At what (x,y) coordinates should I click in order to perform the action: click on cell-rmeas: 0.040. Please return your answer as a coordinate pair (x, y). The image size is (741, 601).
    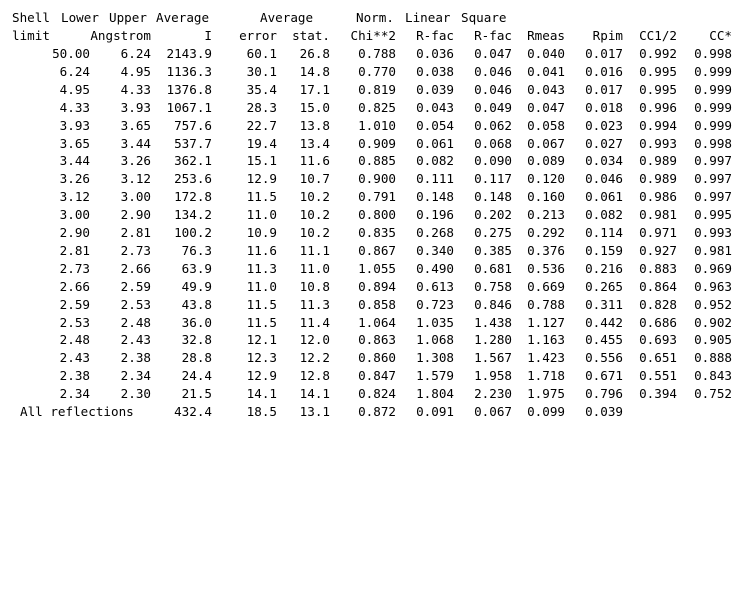
    Looking at the image, I should click on (546, 53).